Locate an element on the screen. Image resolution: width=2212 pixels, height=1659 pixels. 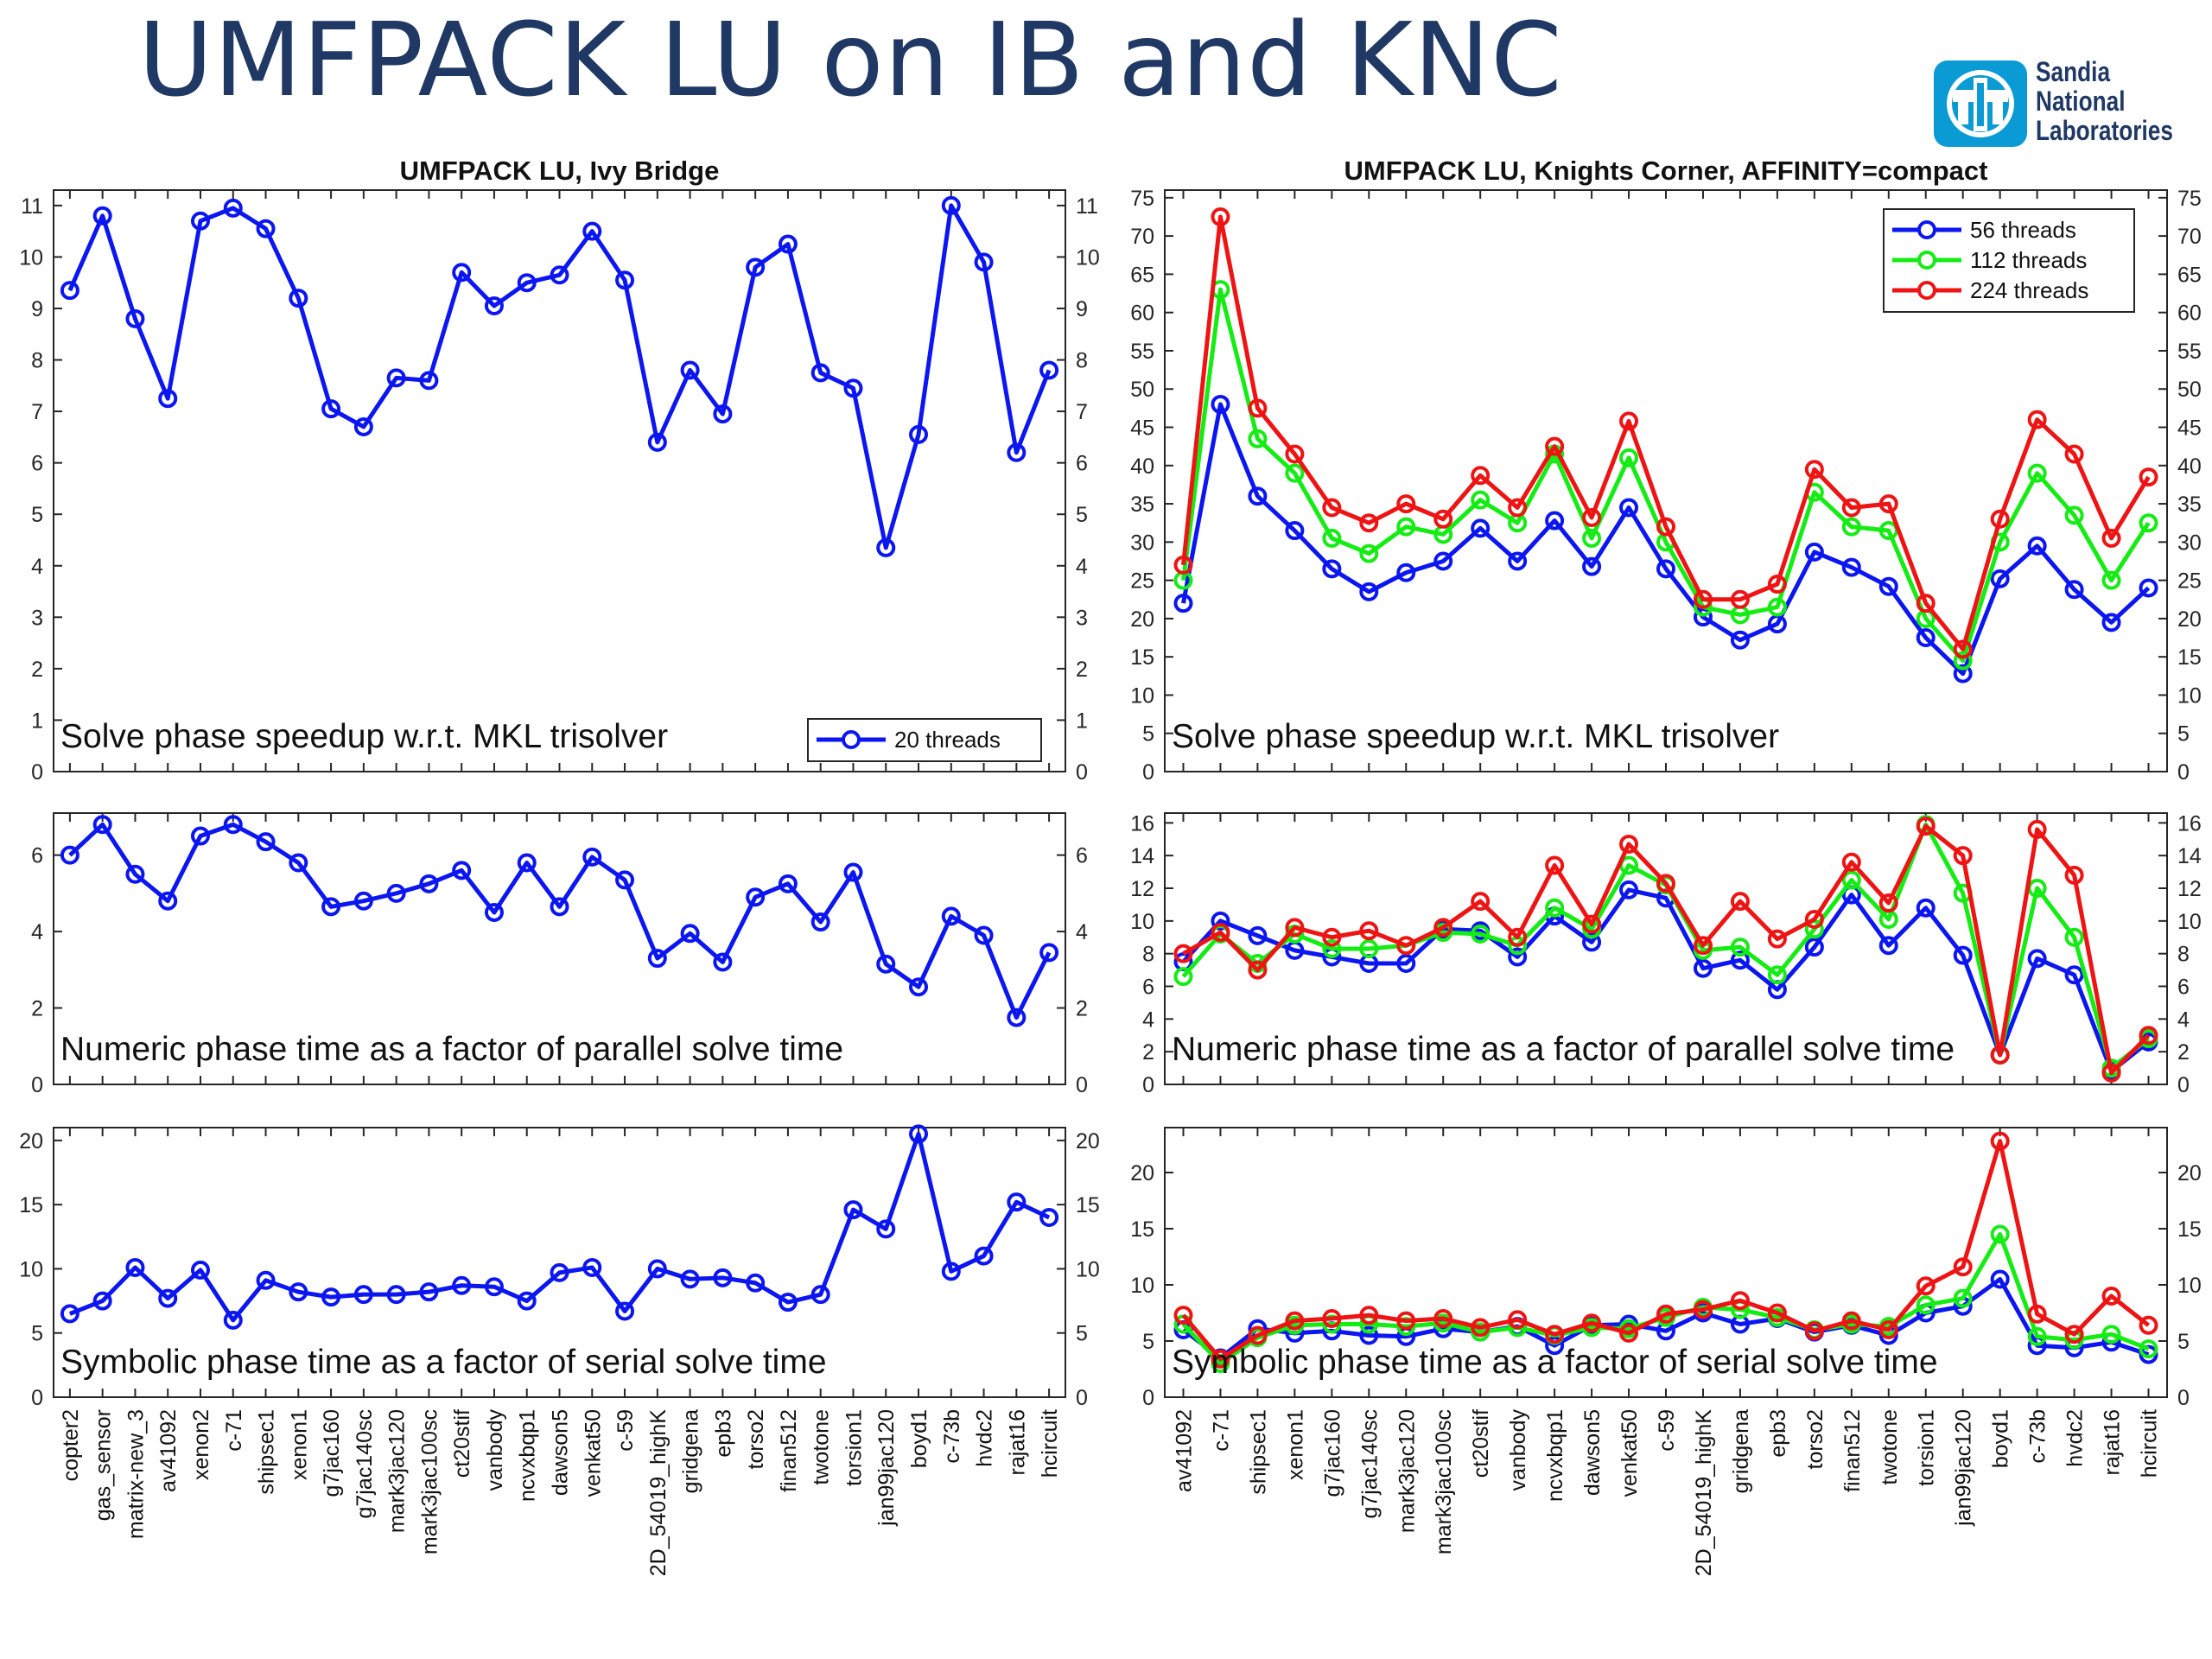
x-category-label: dawson5 is located at coordinates (1592, 1452).